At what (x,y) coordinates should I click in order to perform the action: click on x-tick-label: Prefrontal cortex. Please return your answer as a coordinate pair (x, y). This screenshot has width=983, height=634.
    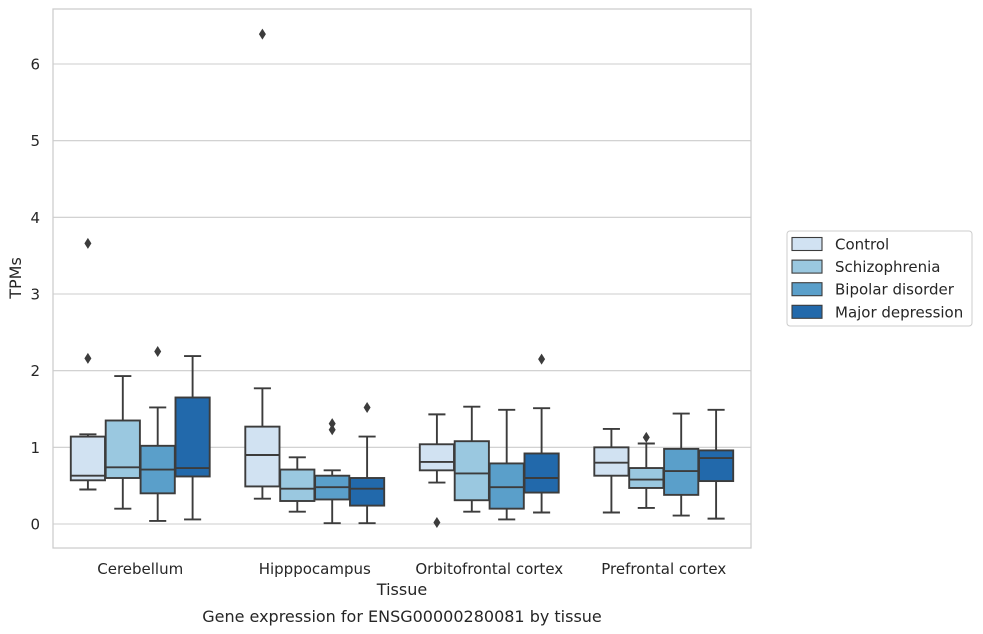
    Looking at the image, I should click on (663, 569).